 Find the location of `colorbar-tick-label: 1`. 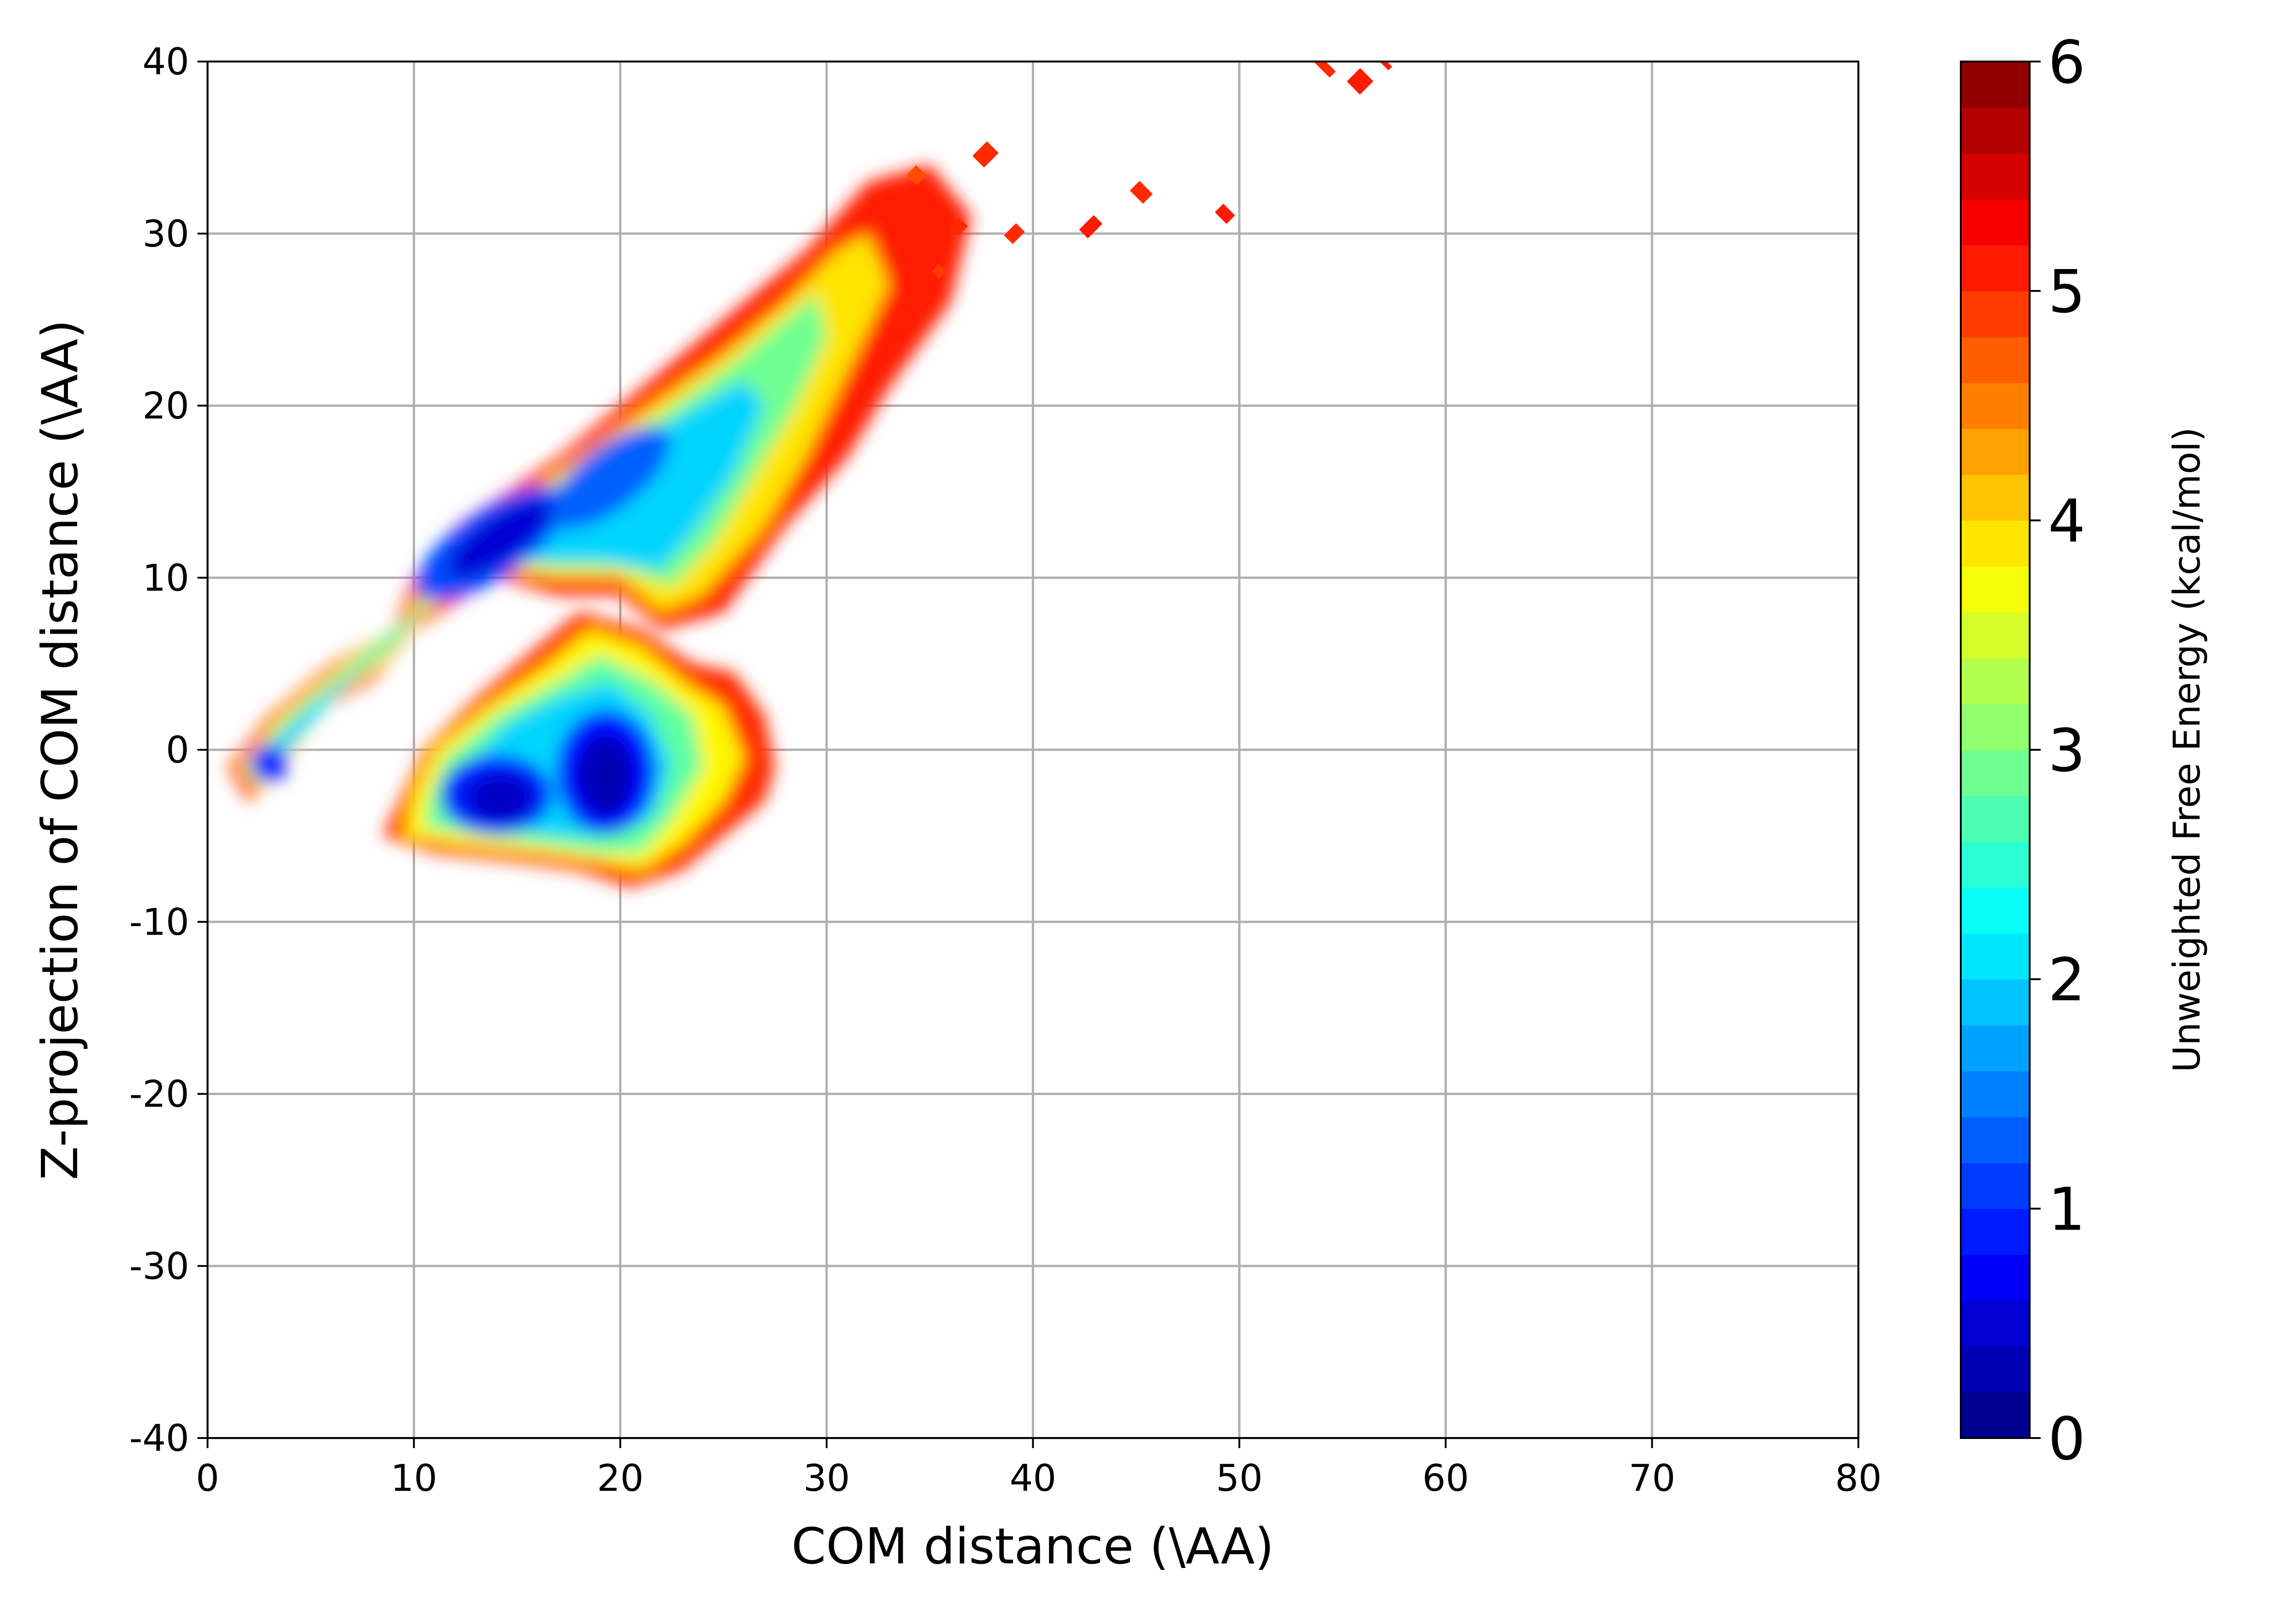

colorbar-tick-label: 1 is located at coordinates (2067, 1209).